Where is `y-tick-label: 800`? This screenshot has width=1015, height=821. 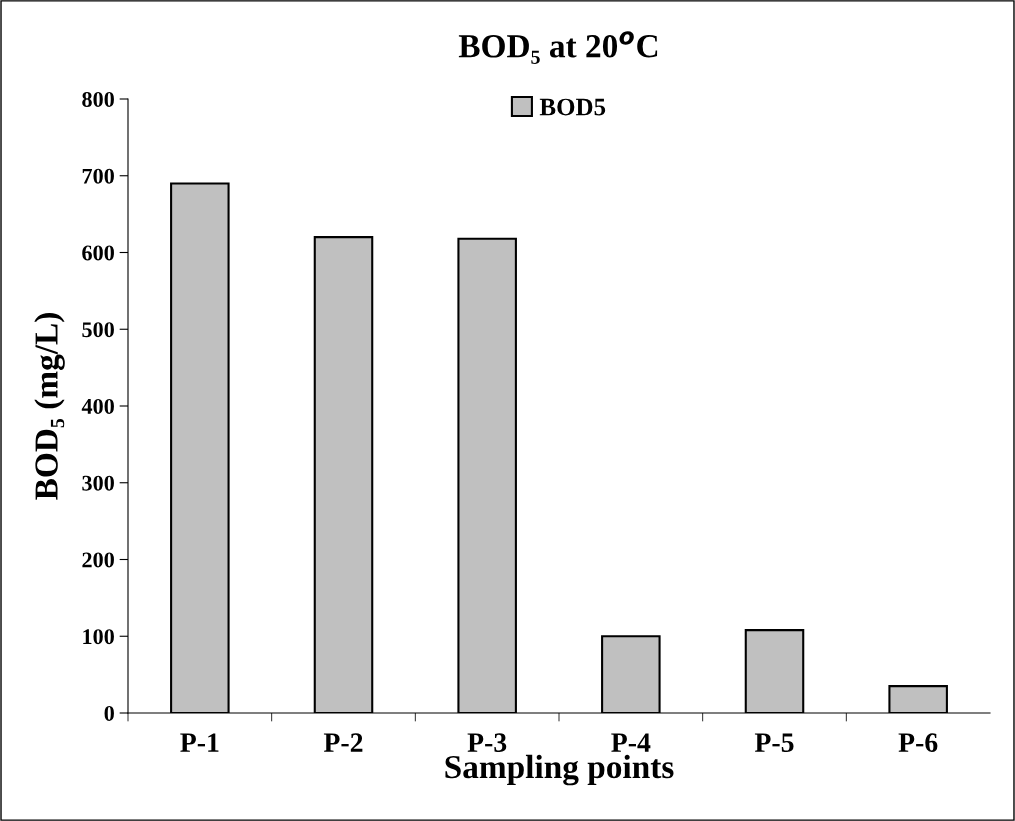 y-tick-label: 800 is located at coordinates (98, 99).